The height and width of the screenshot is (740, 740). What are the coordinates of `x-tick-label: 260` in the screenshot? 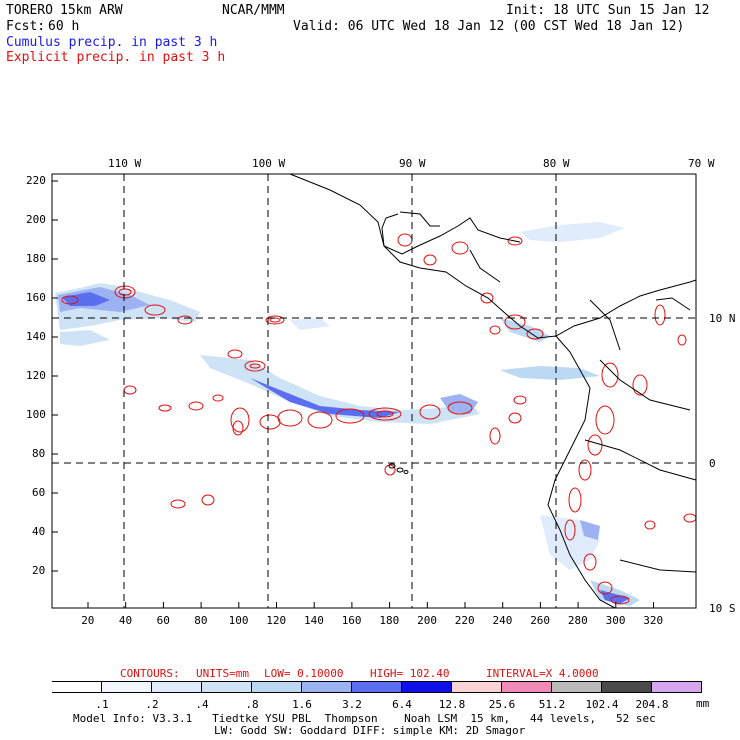 It's located at (540, 620).